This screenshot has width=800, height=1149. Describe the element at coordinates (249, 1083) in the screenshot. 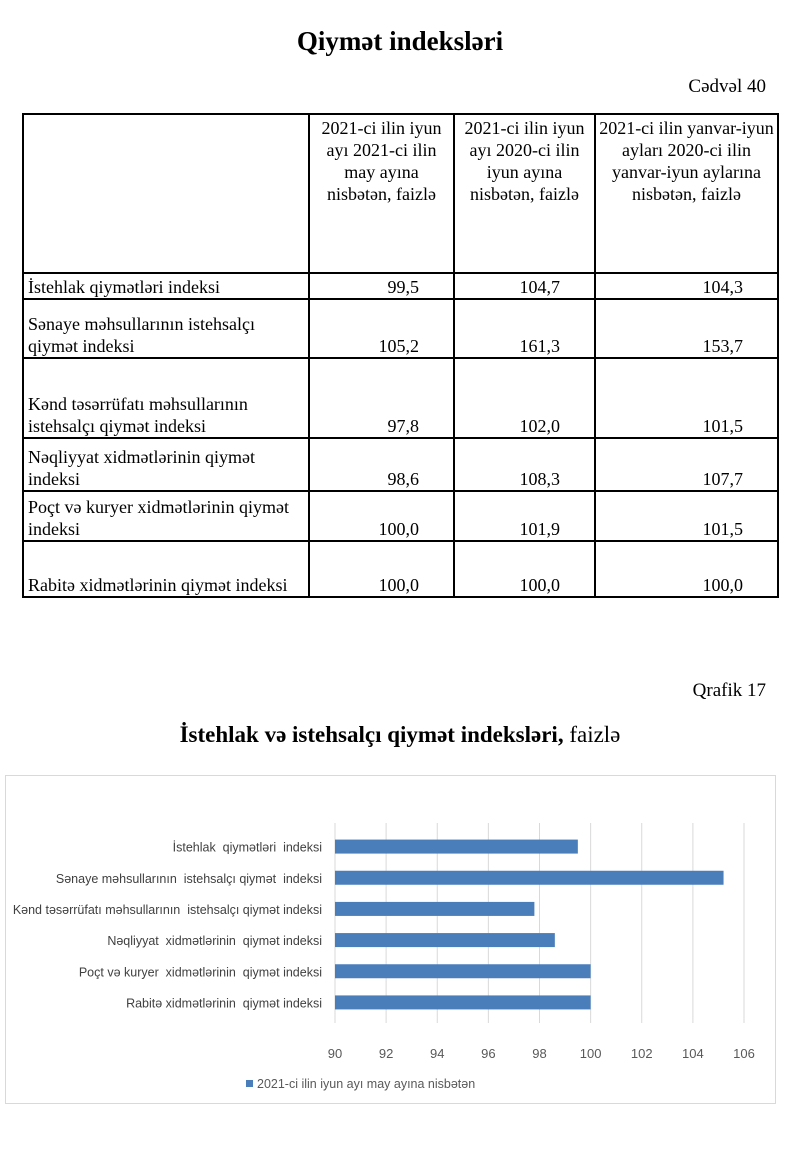

I see `legend-swatch` at that location.